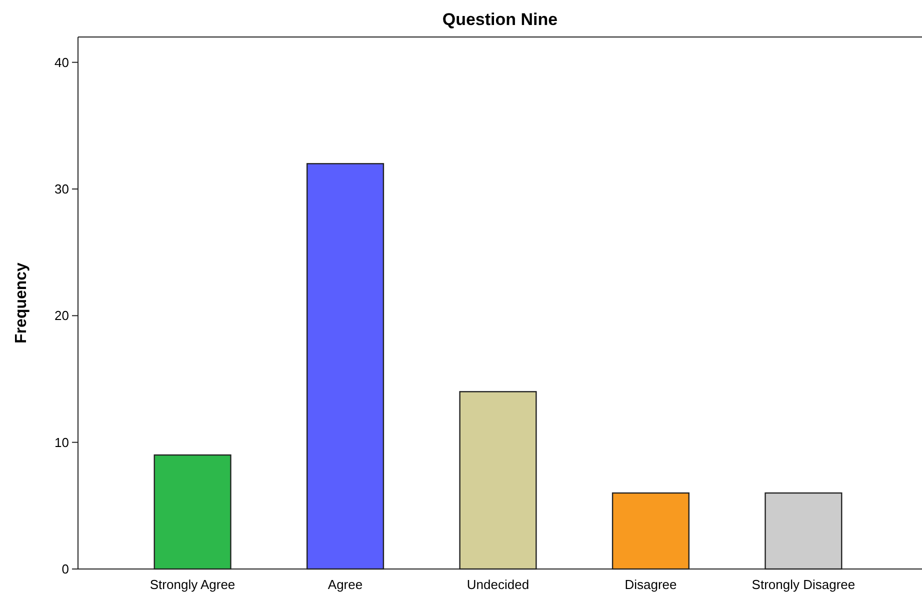  Describe the element at coordinates (500, 19) in the screenshot. I see `chart-title: Question Nine` at that location.